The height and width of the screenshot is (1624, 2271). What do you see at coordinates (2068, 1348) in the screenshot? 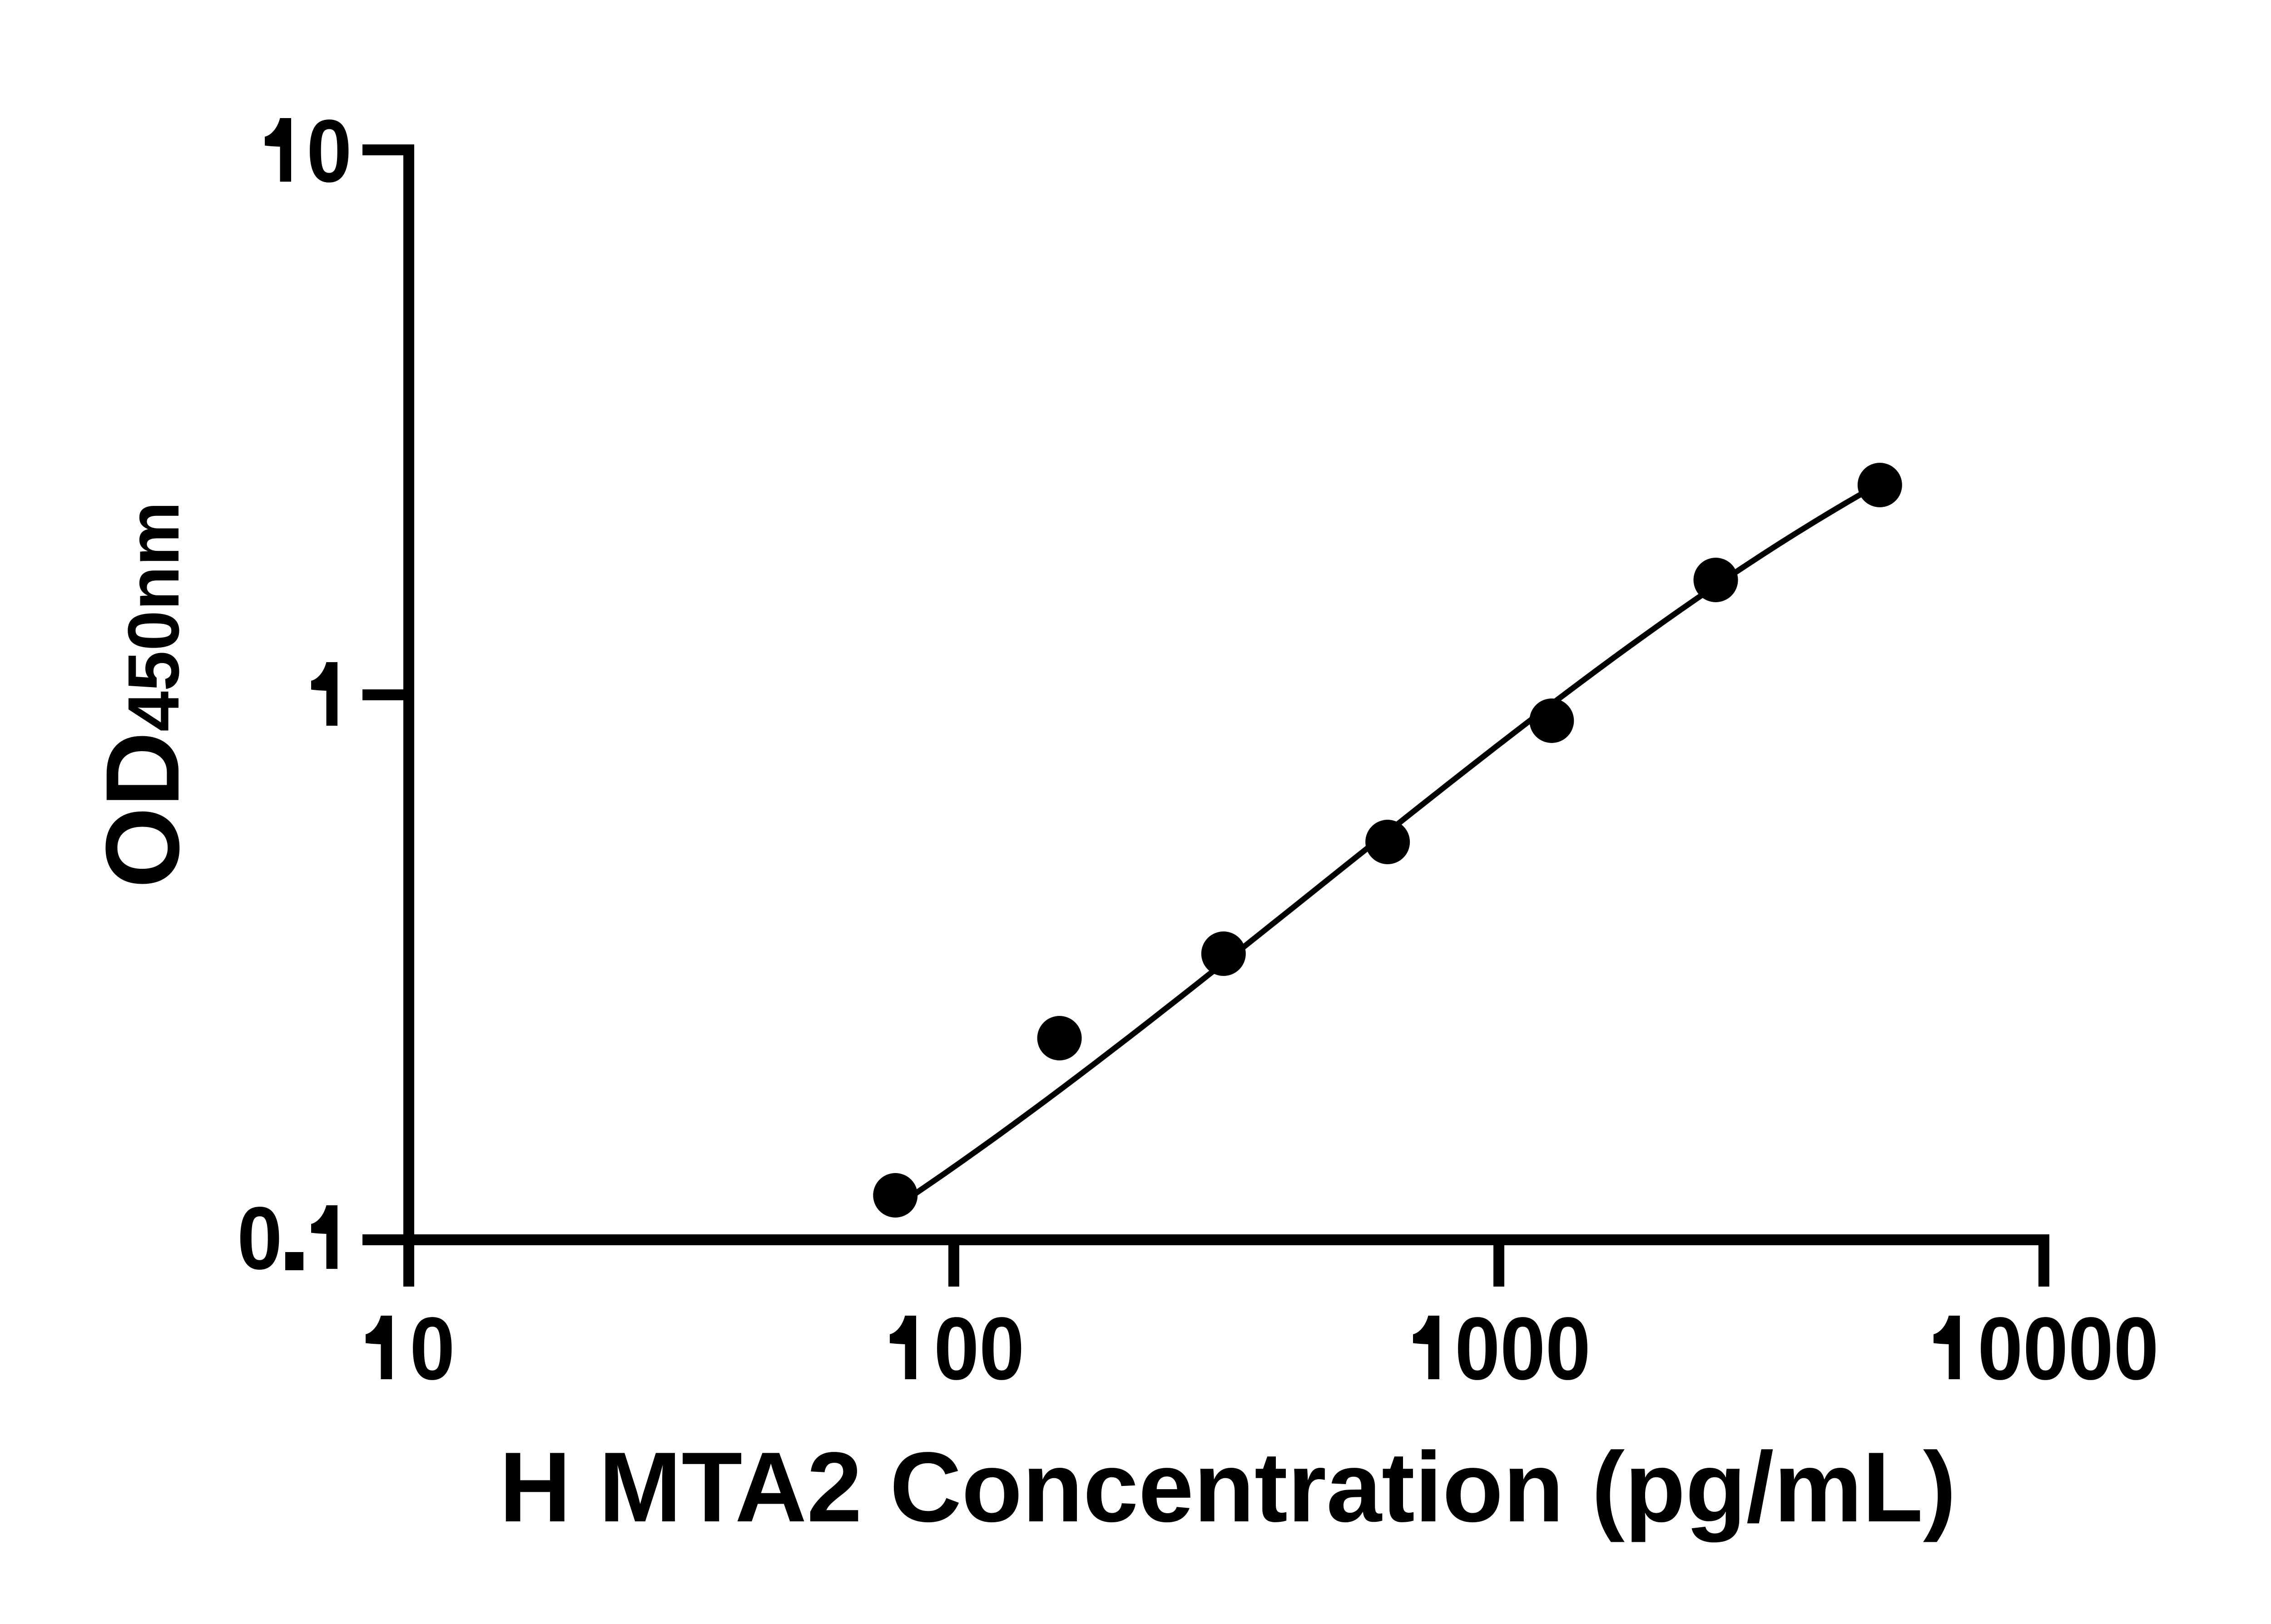
I see `svg-text: 0000` at bounding box center [2068, 1348].